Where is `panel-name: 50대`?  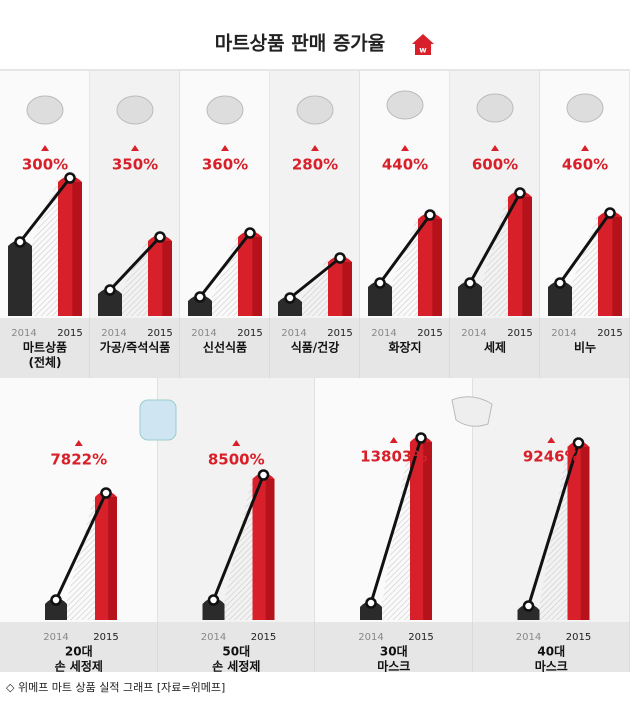
panel-name: 50대 is located at coordinates (236, 652).